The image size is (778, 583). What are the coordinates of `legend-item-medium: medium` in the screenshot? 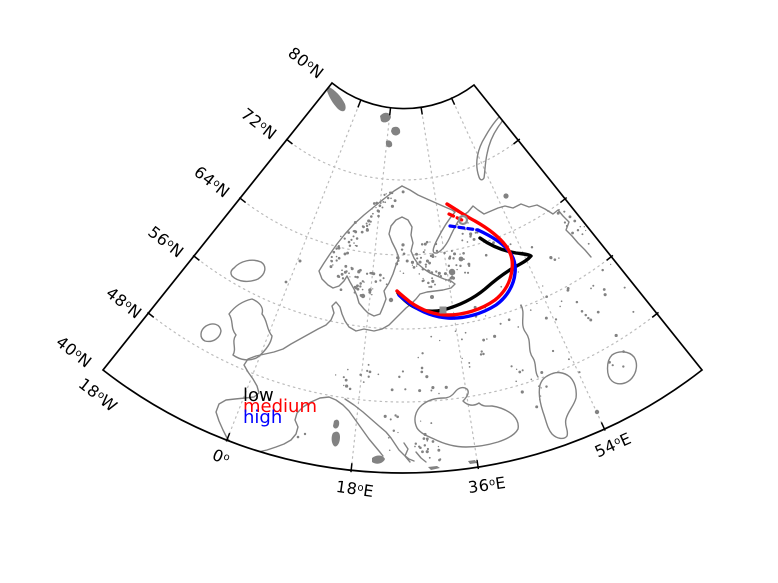 It's located at (280, 406).